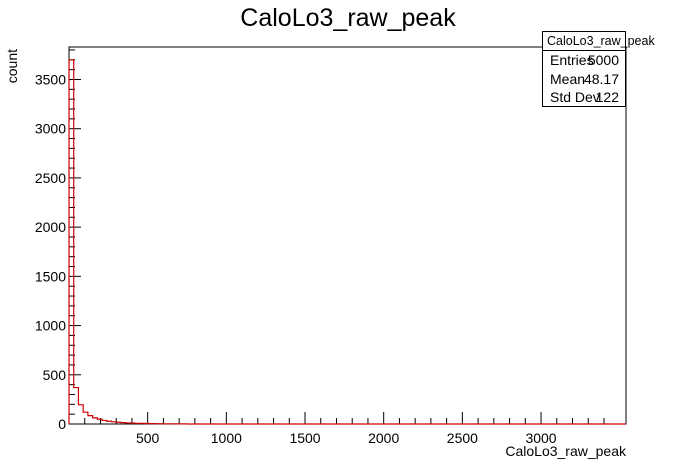  I want to click on stats-label: Std Dev, so click(575, 97).